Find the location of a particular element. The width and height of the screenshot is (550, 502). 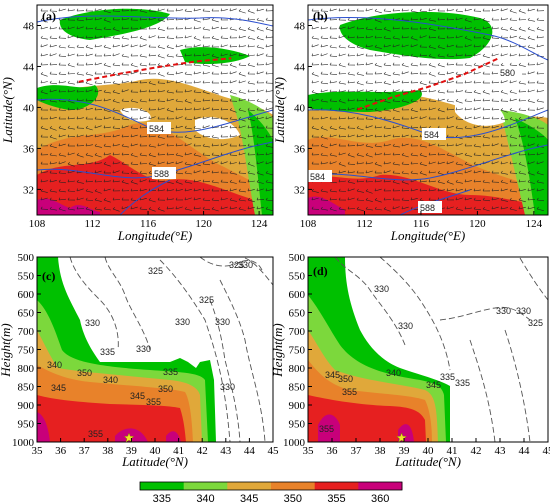

x-tick-label: 112 is located at coordinates (92, 224).